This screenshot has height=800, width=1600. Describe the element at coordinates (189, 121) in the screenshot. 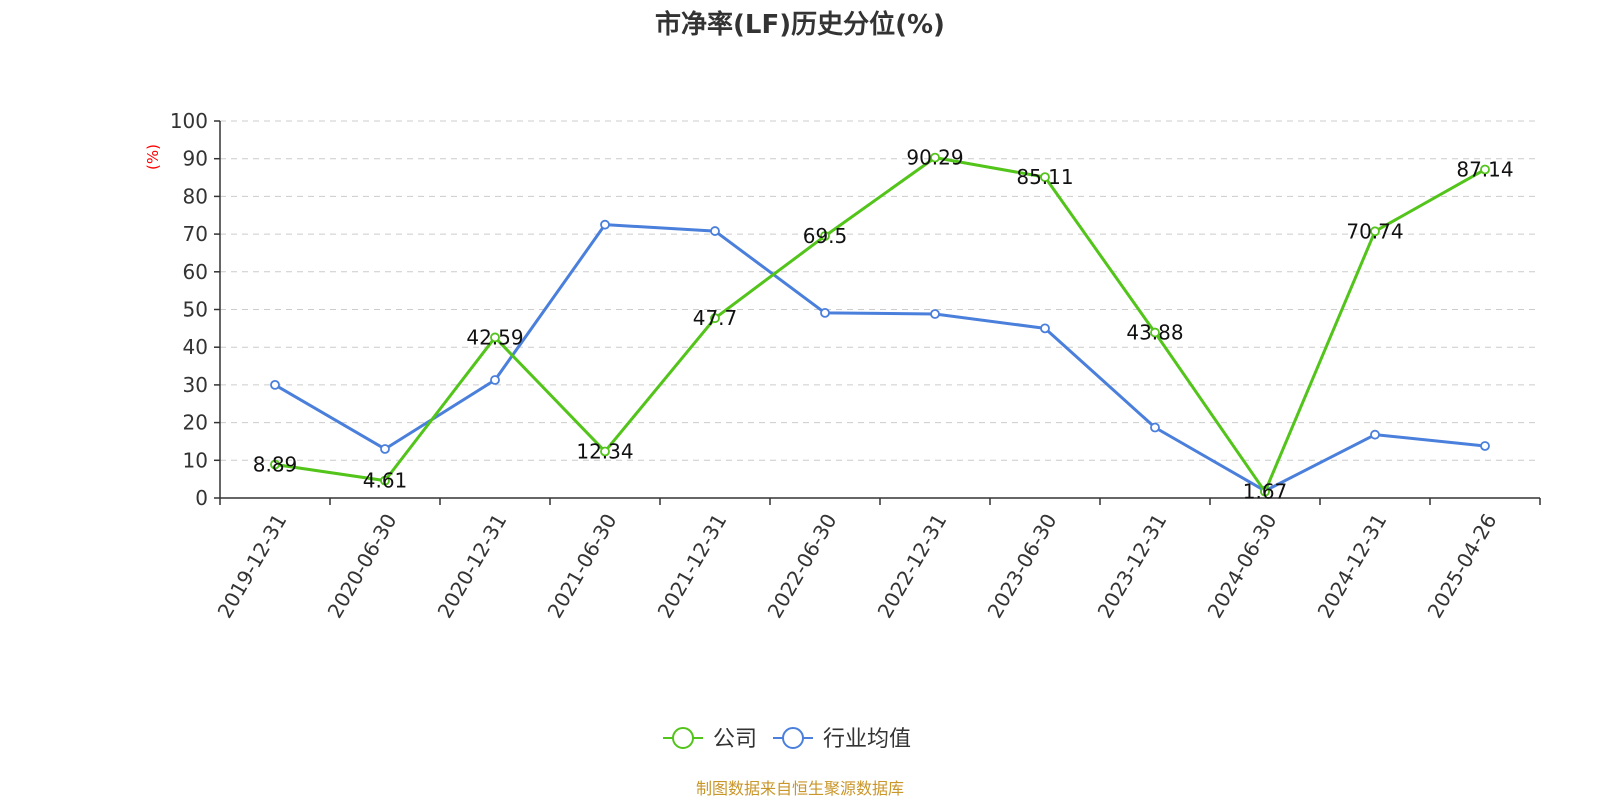

I see `y-tick-label: 100` at that location.